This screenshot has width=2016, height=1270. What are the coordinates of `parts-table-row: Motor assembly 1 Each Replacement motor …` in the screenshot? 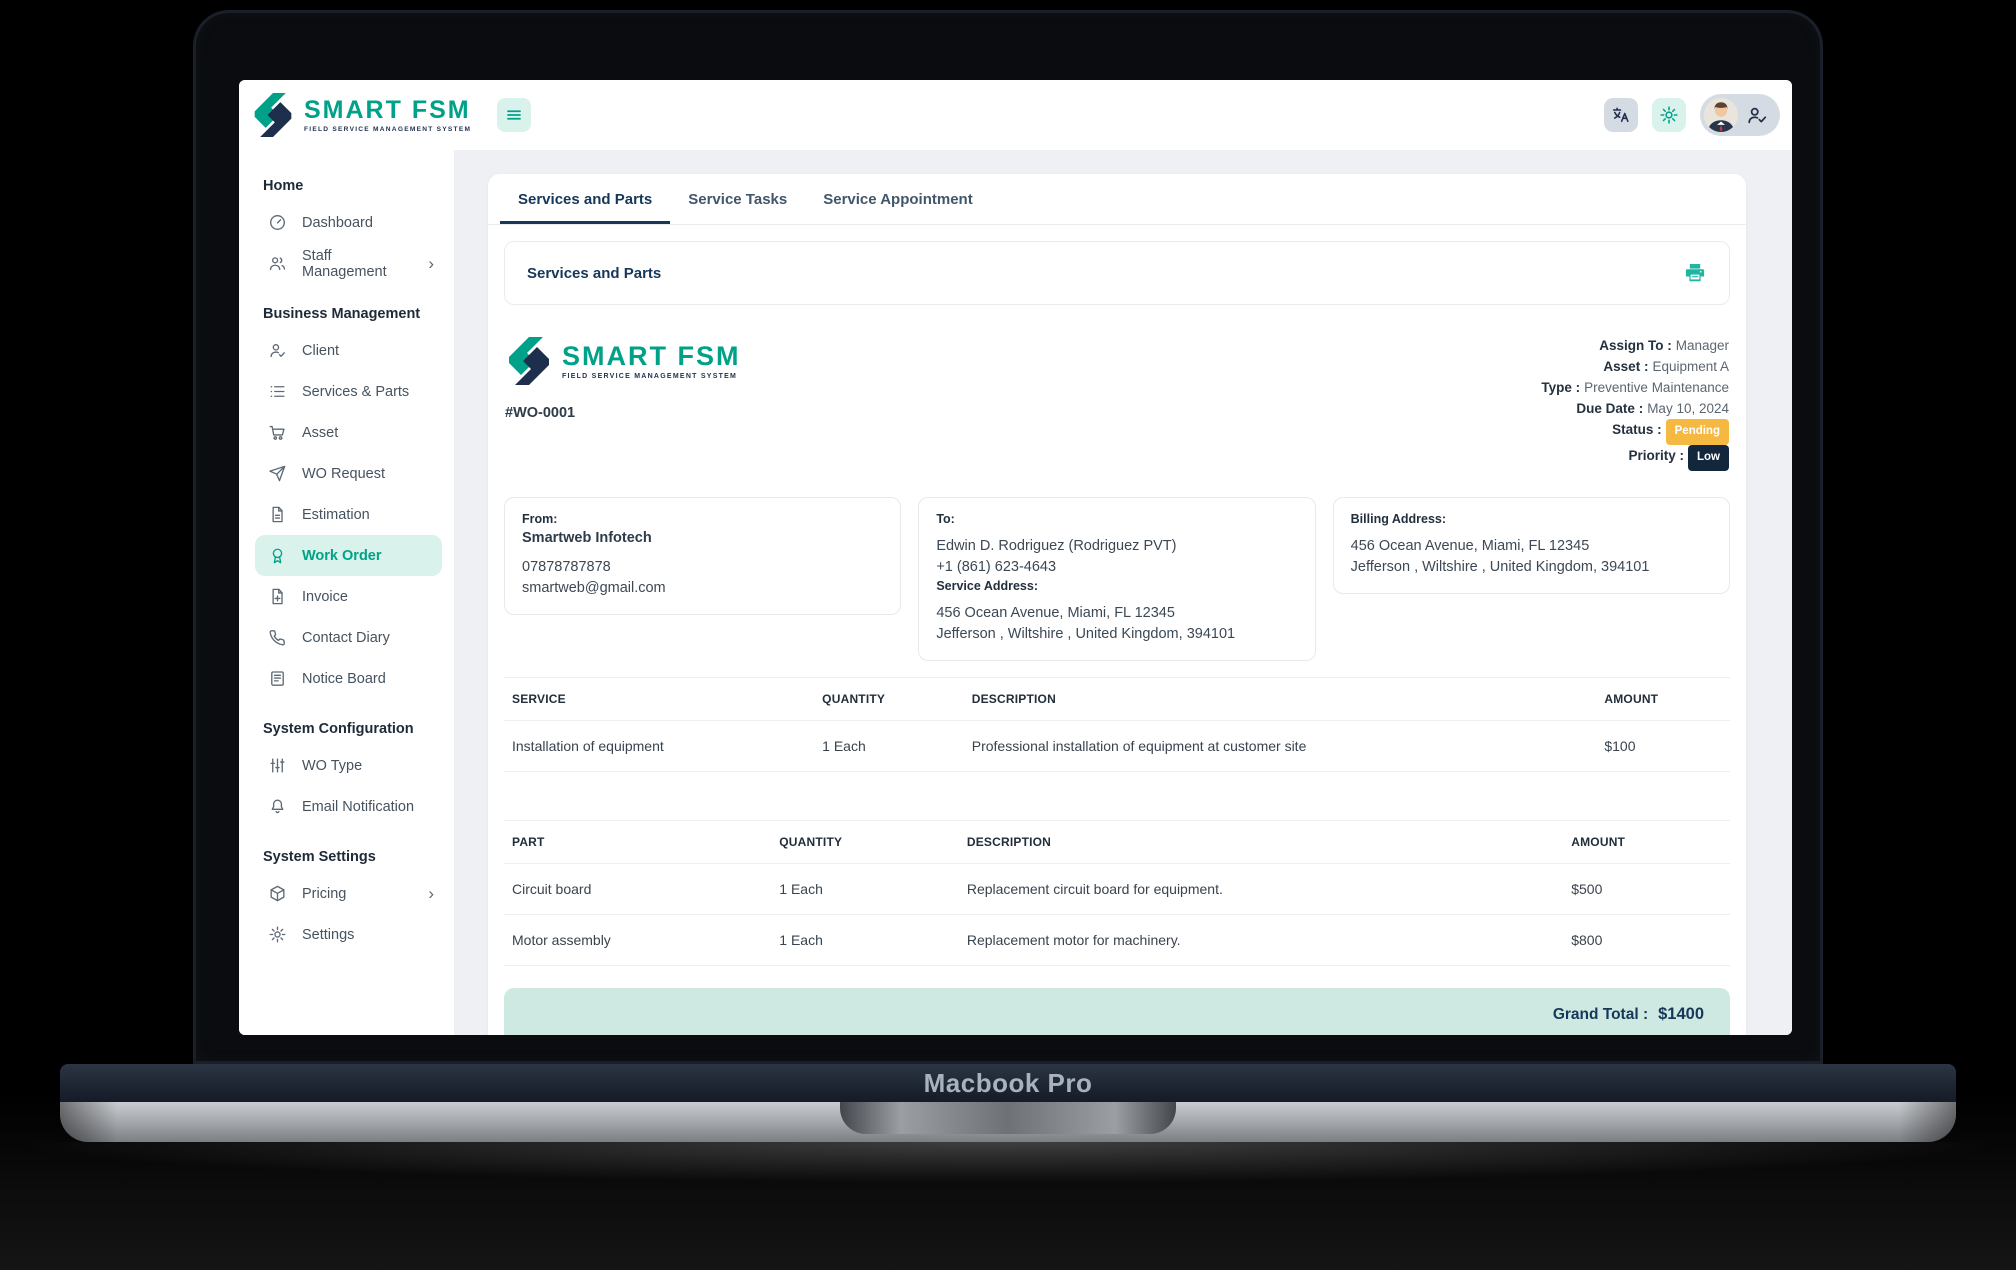 It's located at (1117, 940).